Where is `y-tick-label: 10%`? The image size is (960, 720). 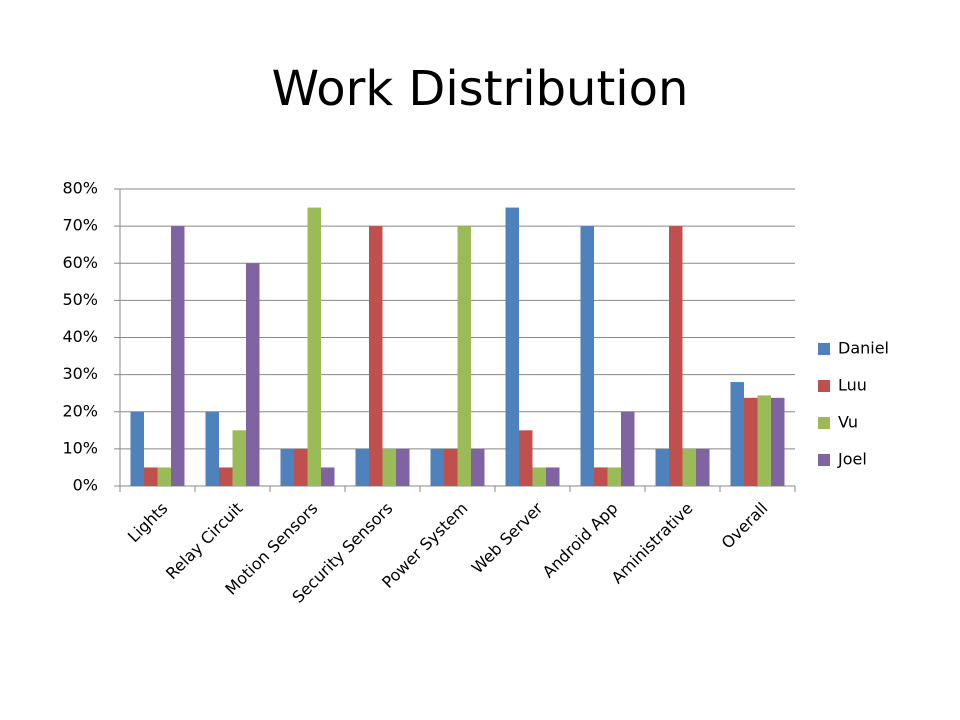 y-tick-label: 10% is located at coordinates (80, 447).